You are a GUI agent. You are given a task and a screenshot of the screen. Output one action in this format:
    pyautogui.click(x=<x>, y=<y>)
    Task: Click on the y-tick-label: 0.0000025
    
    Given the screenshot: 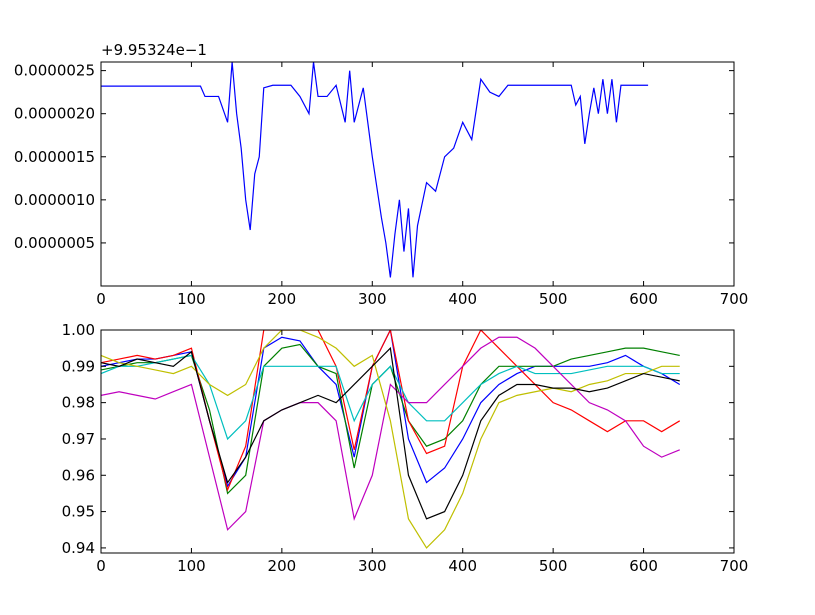 What is the action you would take?
    pyautogui.click(x=54, y=71)
    